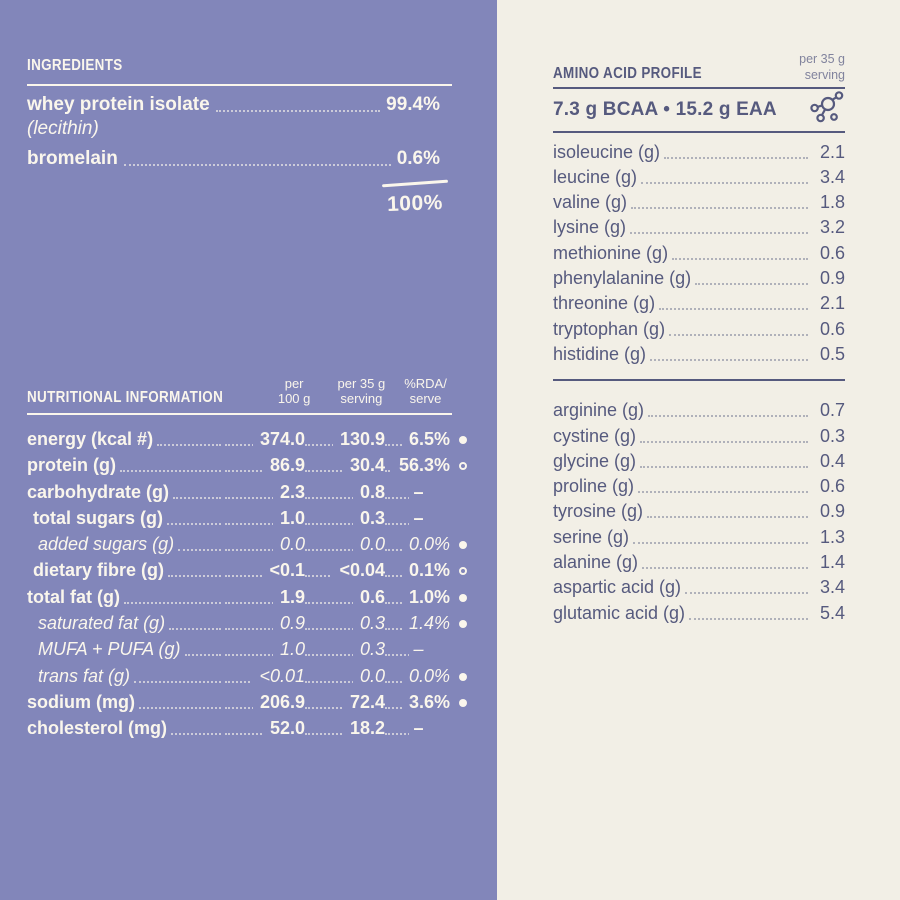  I want to click on nutrition-row: MUFA + PUFA (g) 1.0 0.3 –, so click(250, 647).